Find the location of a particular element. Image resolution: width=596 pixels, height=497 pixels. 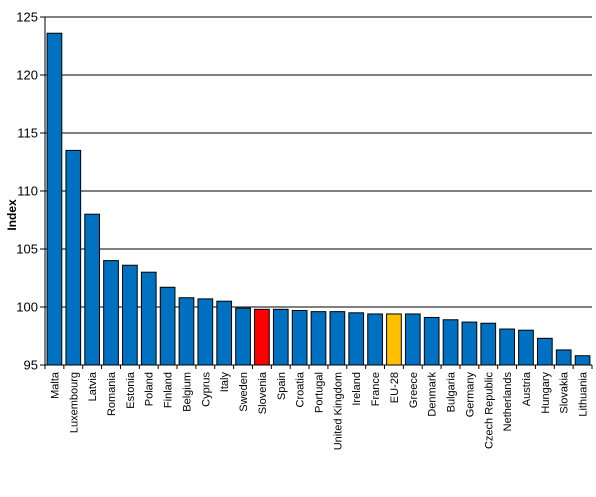

bar-slovakia is located at coordinates (563, 357).